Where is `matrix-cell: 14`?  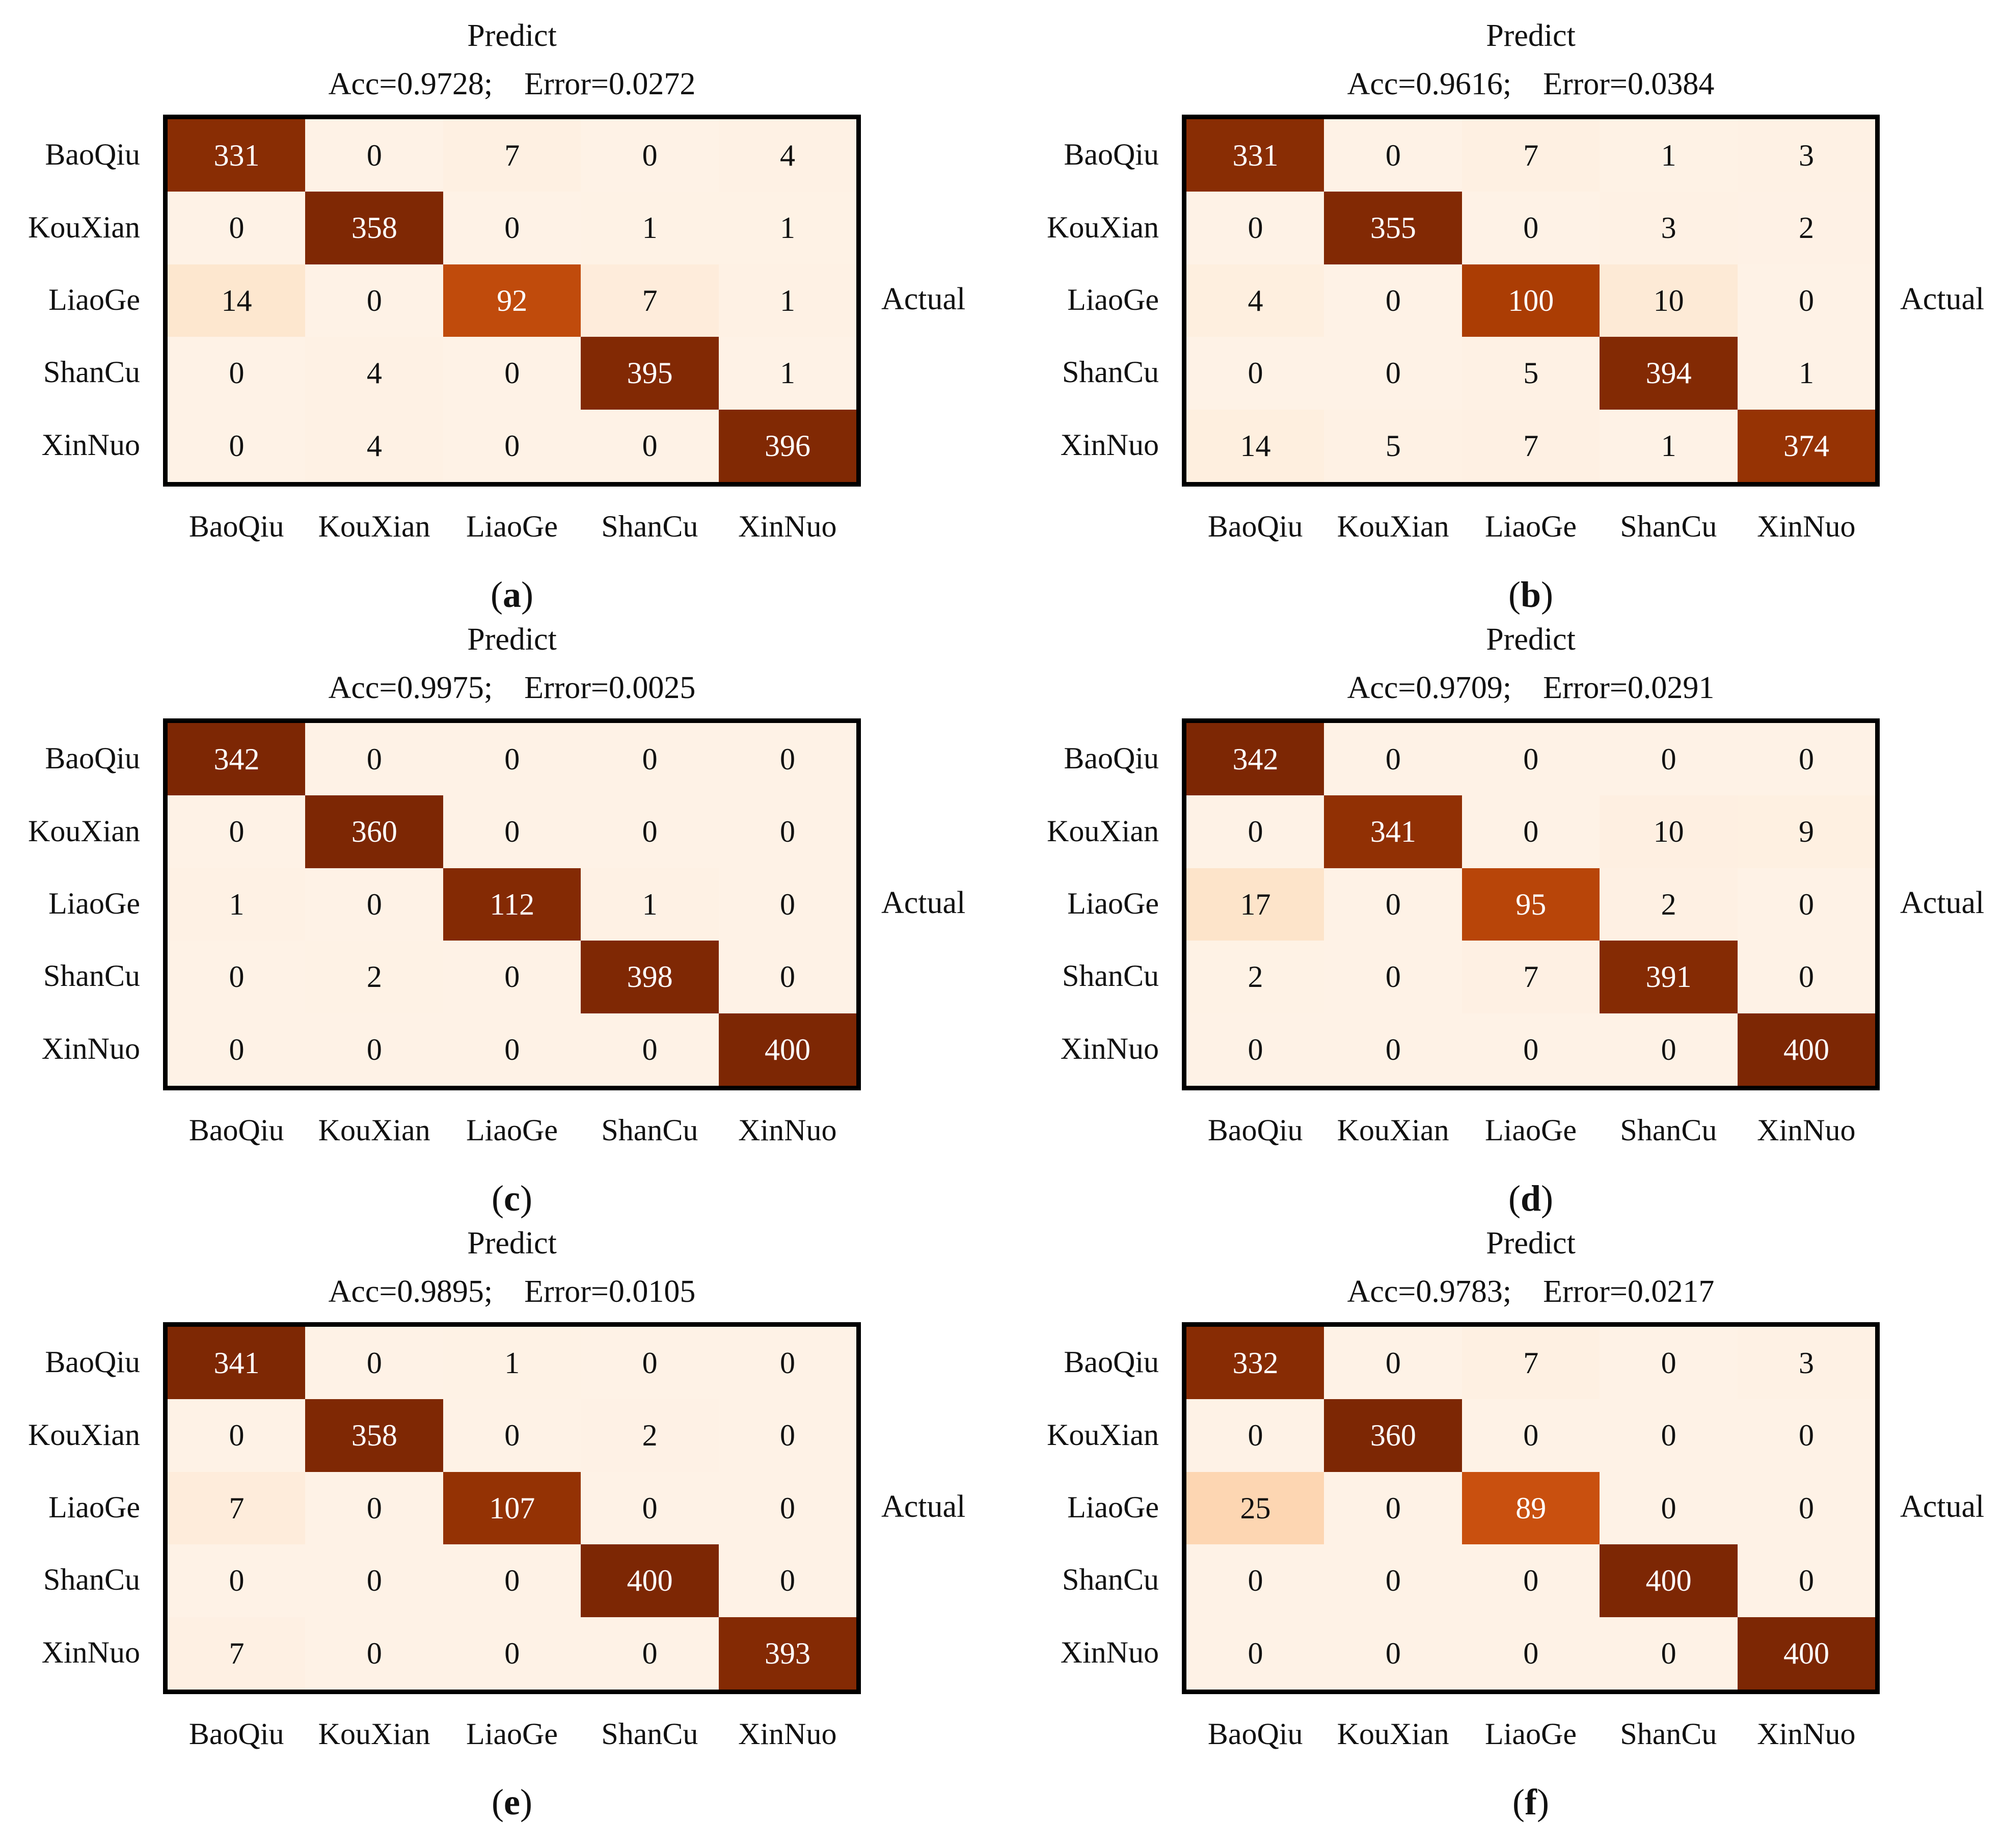
matrix-cell: 14 is located at coordinates (237, 300).